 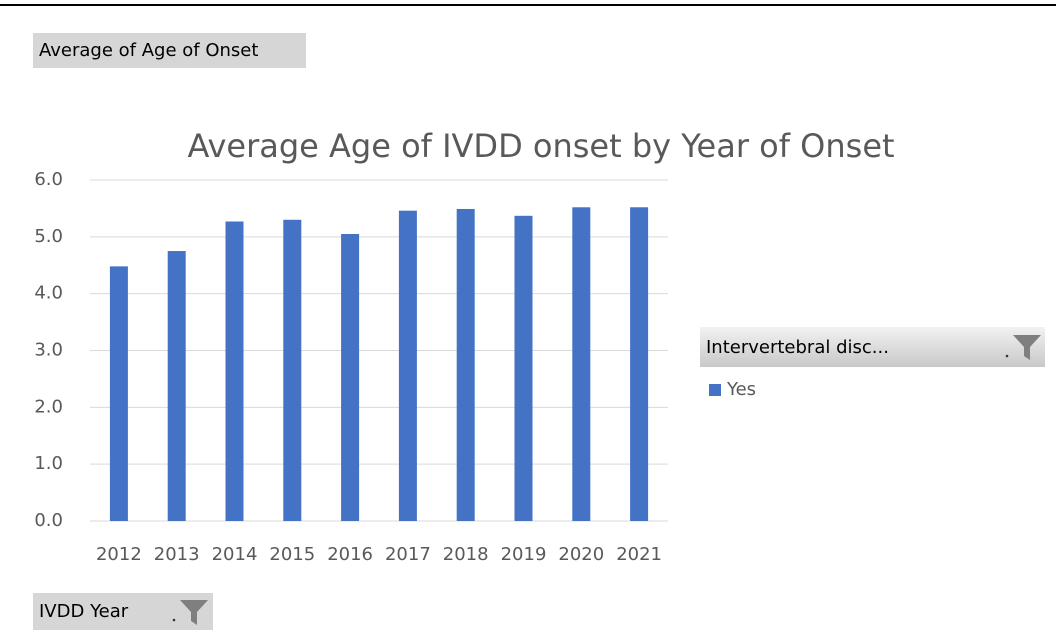 I want to click on legend-field-button, so click(x=872, y=347).